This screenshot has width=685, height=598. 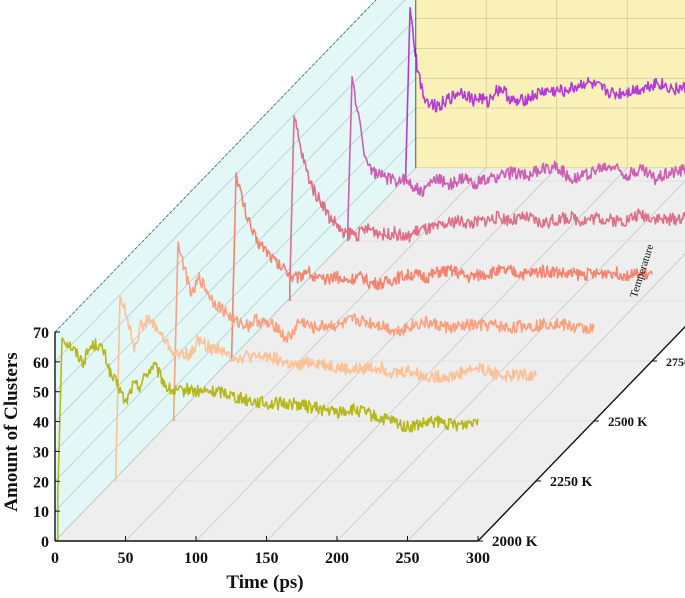 I want to click on y-tick-label: 40, so click(x=41, y=423).